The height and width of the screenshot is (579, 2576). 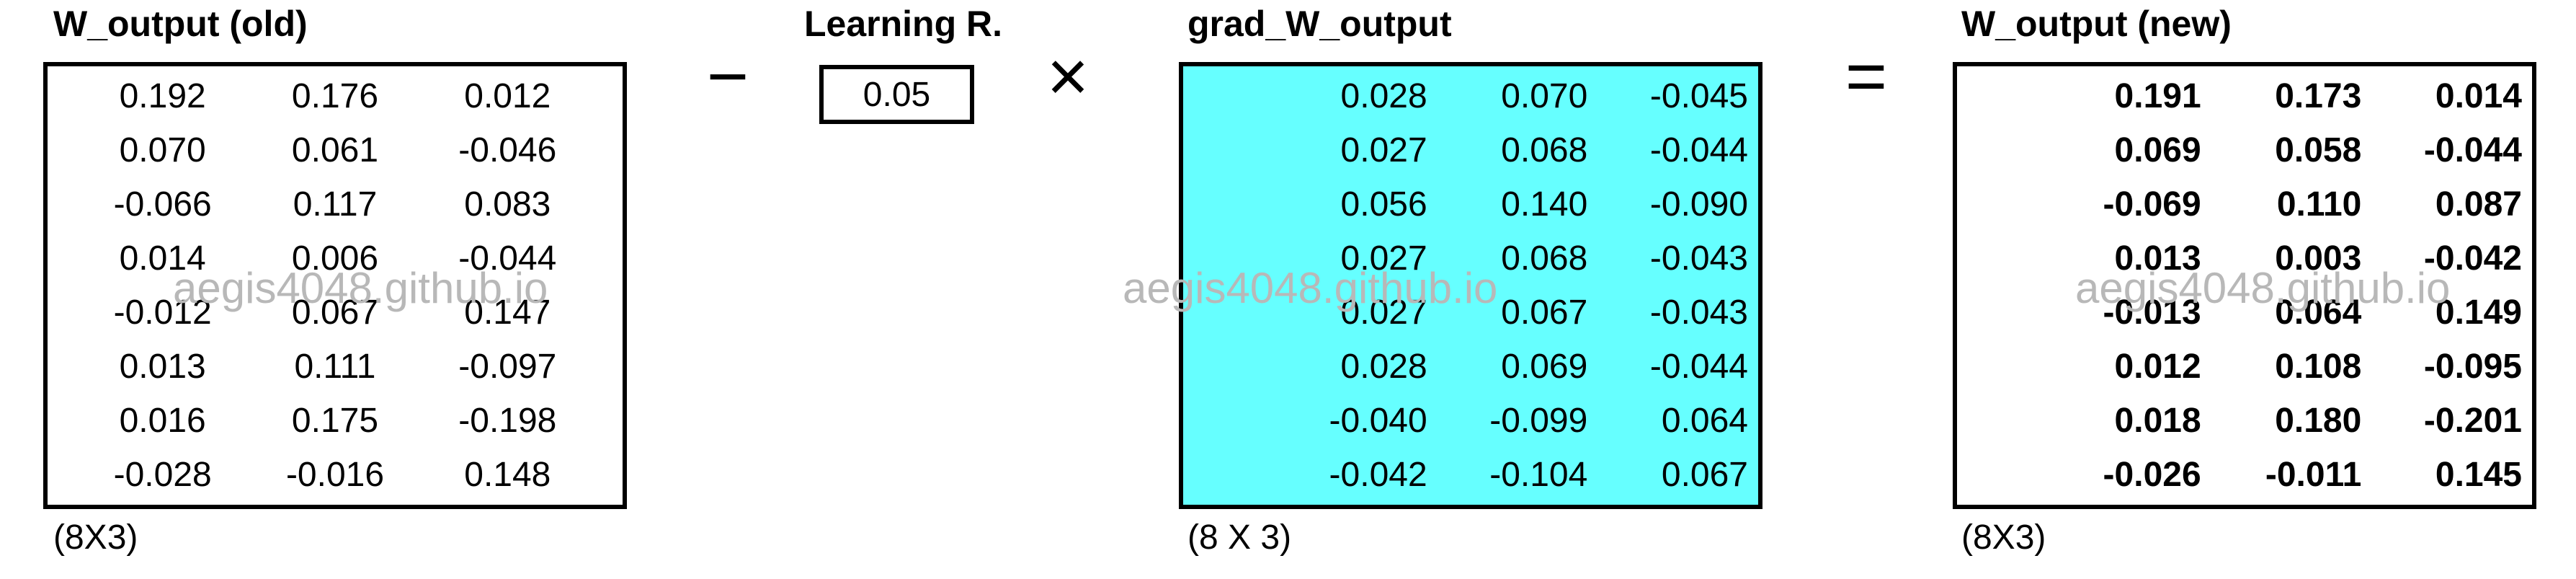 I want to click on matrix-cell: -0.012, so click(x=162, y=312).